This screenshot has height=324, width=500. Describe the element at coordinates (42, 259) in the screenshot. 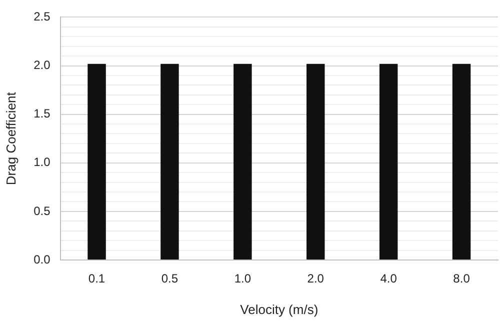

I see `y-tick-label: 0.0` at that location.